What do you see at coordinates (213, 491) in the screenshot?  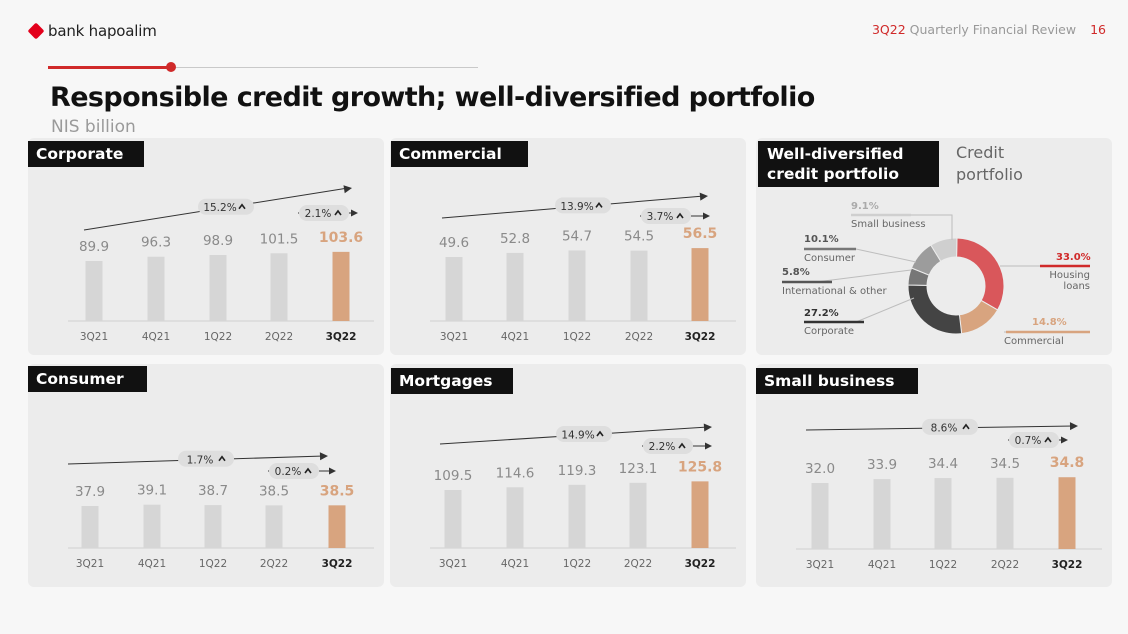 I see `value-label-1Q22: 38.7` at bounding box center [213, 491].